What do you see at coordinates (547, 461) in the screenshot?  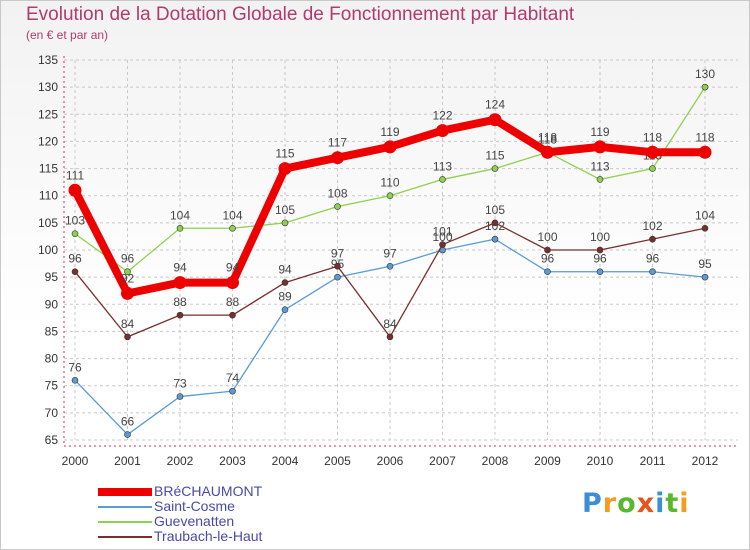 I see `x-tick-label: 2009` at bounding box center [547, 461].